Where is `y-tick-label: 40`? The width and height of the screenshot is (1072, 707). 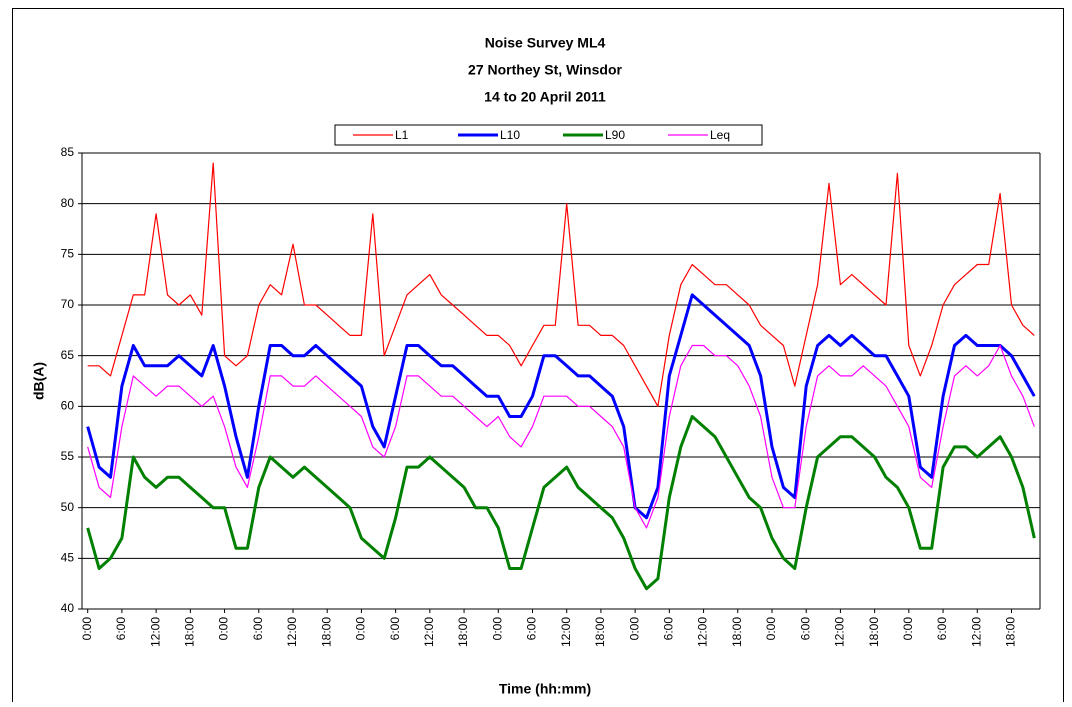 y-tick-label: 40 is located at coordinates (68, 608).